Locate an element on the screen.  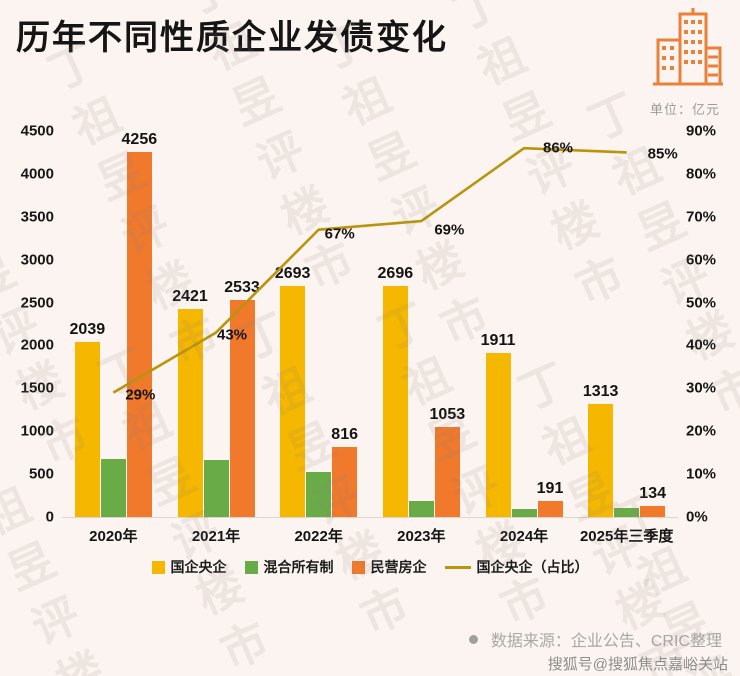
line-point-label: 29% is located at coordinates (140, 395).